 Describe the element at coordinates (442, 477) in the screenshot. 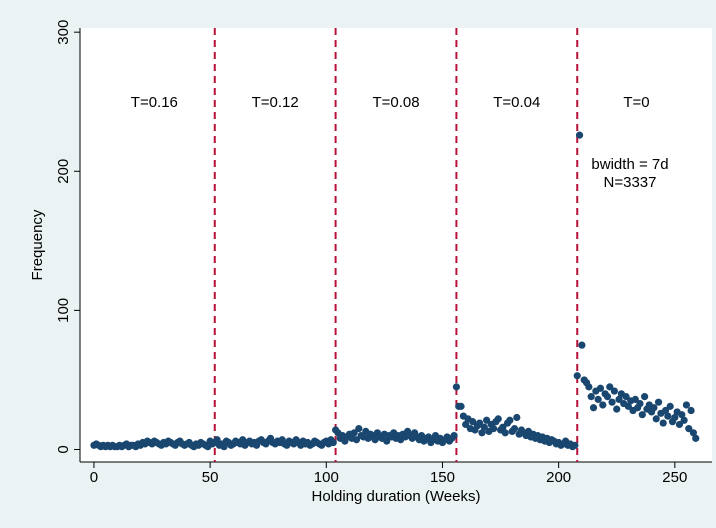

I see `x-tick-label: 150` at that location.